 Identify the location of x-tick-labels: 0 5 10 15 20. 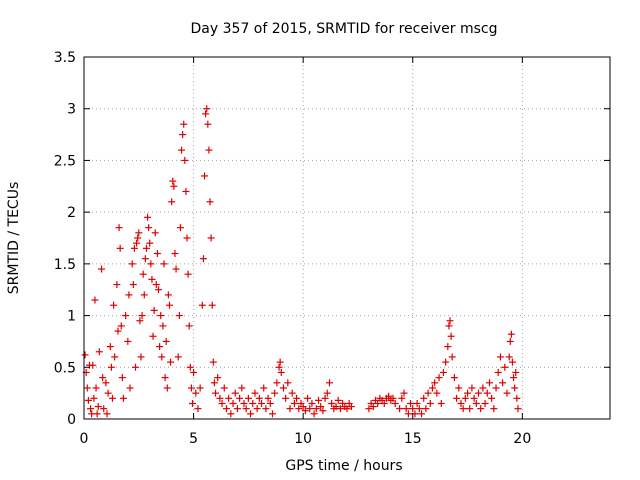
(306, 439).